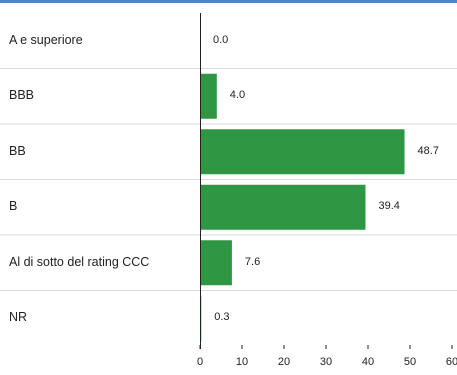 This screenshot has height=375, width=457. Describe the element at coordinates (326, 362) in the screenshot. I see `x-tick-label: 30` at that location.